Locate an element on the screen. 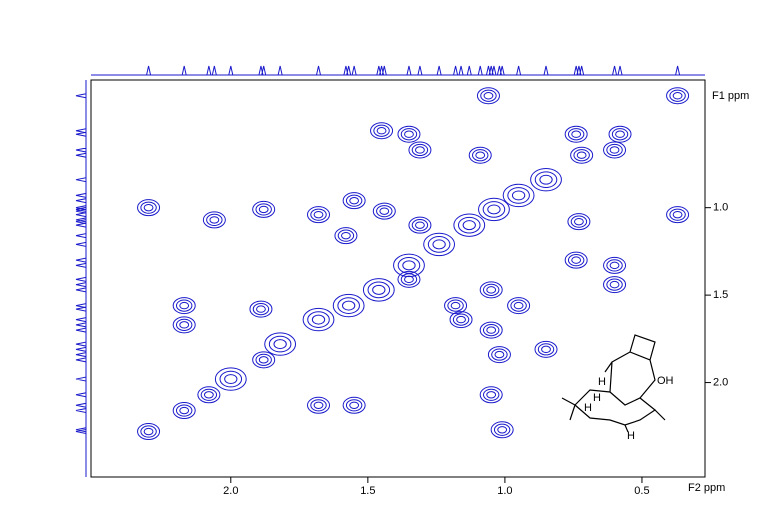  structure-label: H is located at coordinates (588, 408).